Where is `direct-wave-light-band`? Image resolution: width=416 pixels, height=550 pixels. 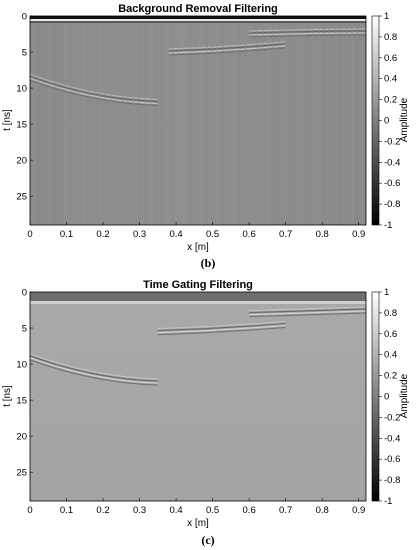
direct-wave-light-band is located at coordinates (198, 20).